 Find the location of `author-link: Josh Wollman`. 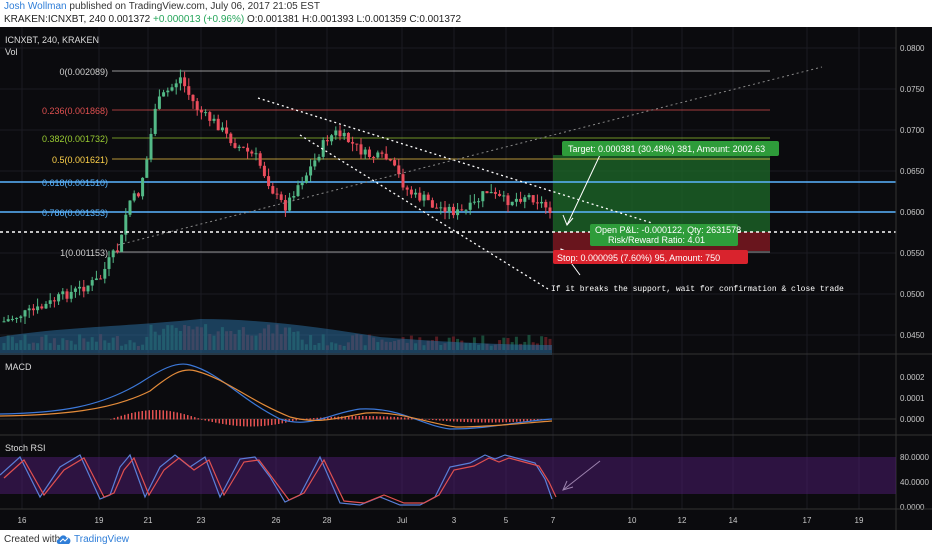

author-link: Josh Wollman is located at coordinates (35, 6).